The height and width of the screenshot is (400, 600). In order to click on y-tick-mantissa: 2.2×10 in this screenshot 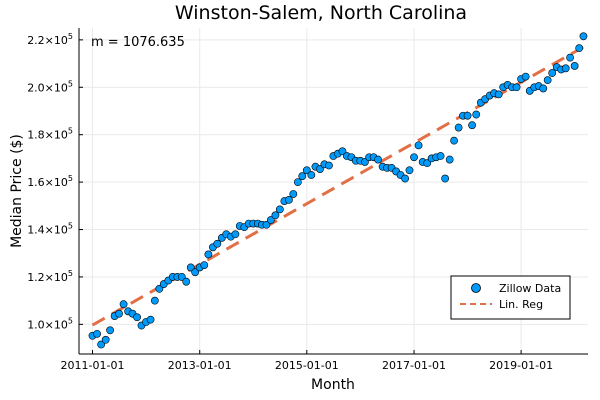, I will do `click(47, 40)`.